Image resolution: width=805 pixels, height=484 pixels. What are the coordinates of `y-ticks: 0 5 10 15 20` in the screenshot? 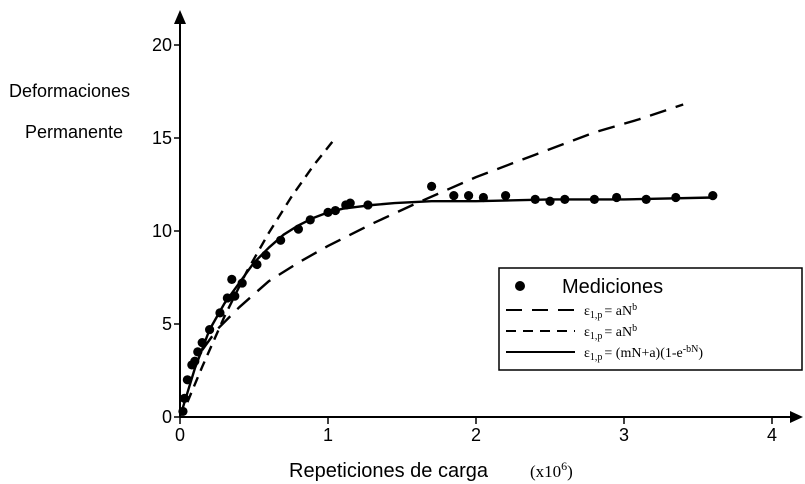 It's located at (166, 231).